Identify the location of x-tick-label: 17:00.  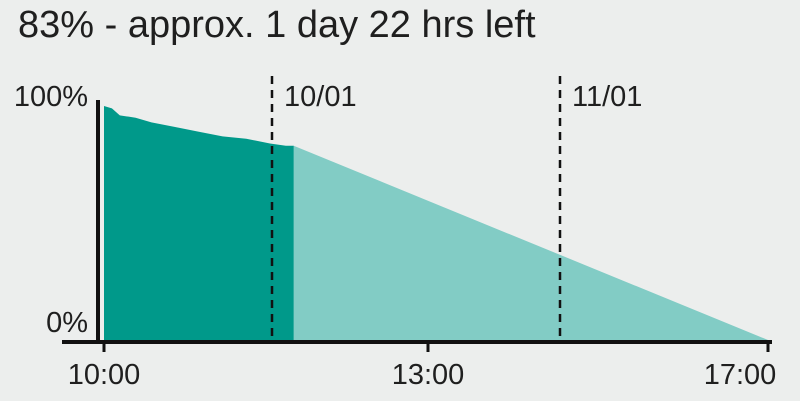
(740, 375).